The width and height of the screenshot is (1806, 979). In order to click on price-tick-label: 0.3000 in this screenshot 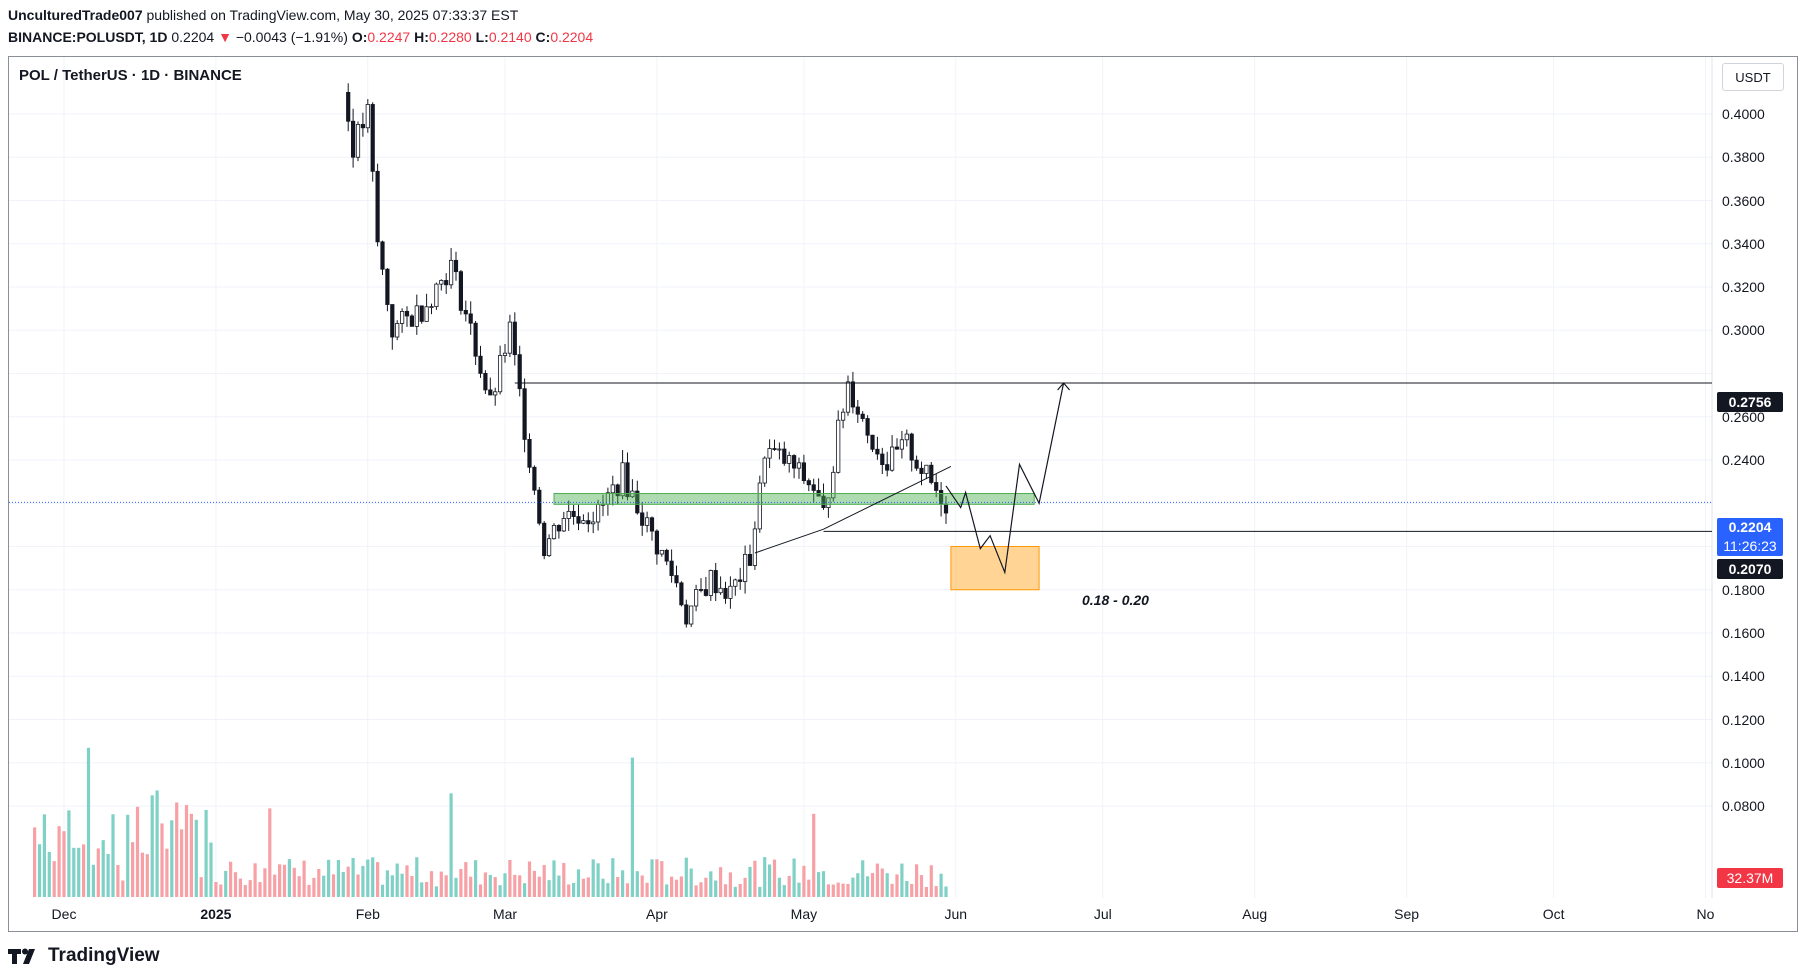, I will do `click(1743, 330)`.